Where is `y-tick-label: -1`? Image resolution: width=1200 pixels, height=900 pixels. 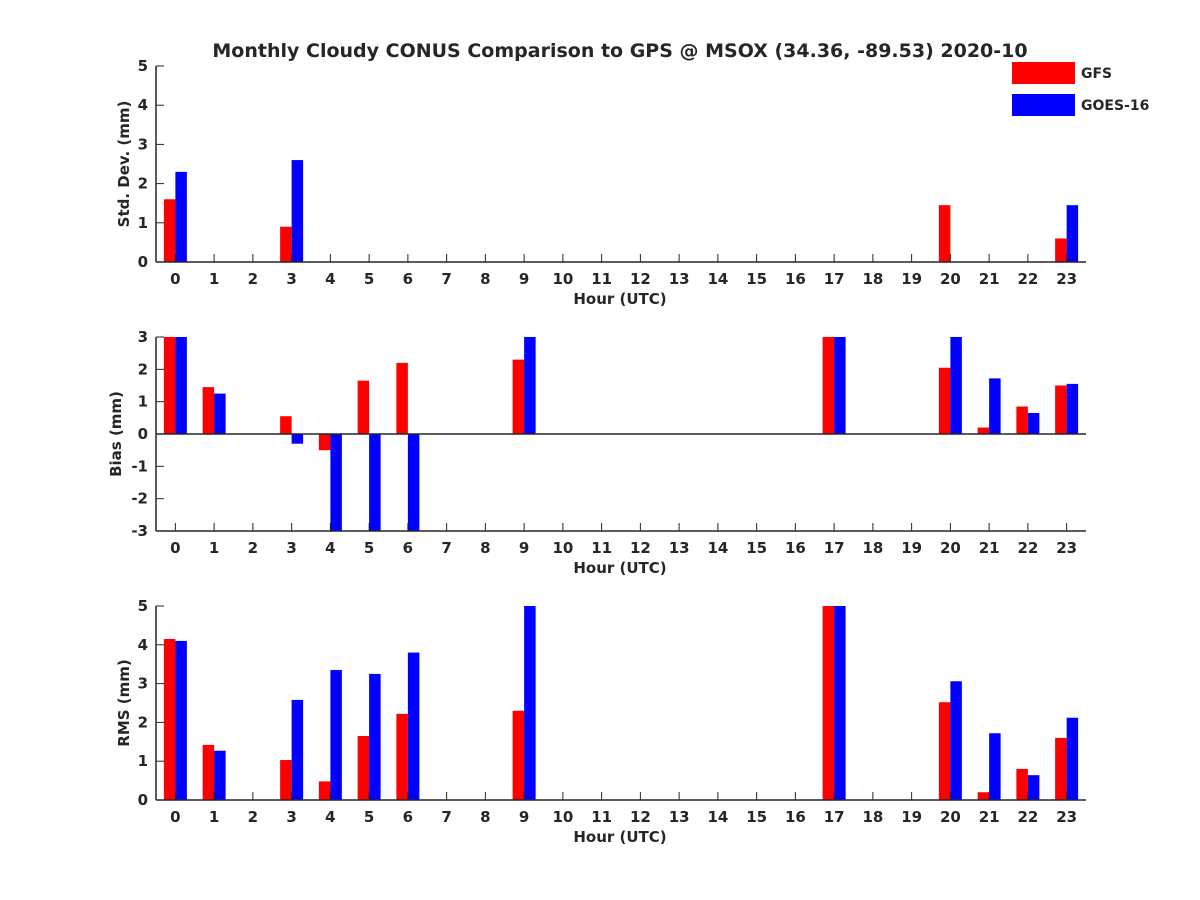 y-tick-label: -1 is located at coordinates (139, 466).